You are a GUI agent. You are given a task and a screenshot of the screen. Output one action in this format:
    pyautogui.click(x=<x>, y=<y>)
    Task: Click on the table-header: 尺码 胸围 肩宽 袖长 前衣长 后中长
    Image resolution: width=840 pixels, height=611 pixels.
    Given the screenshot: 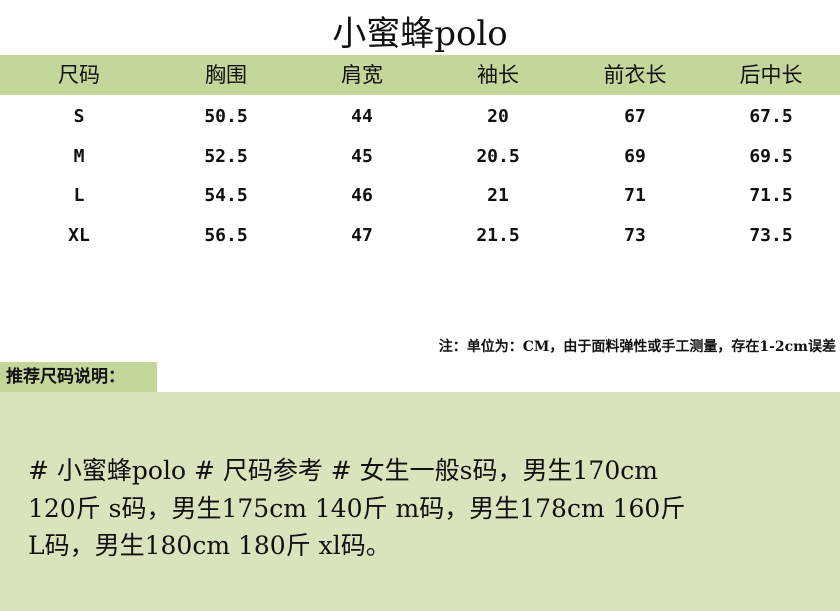 What is the action you would take?
    pyautogui.click(x=420, y=75)
    